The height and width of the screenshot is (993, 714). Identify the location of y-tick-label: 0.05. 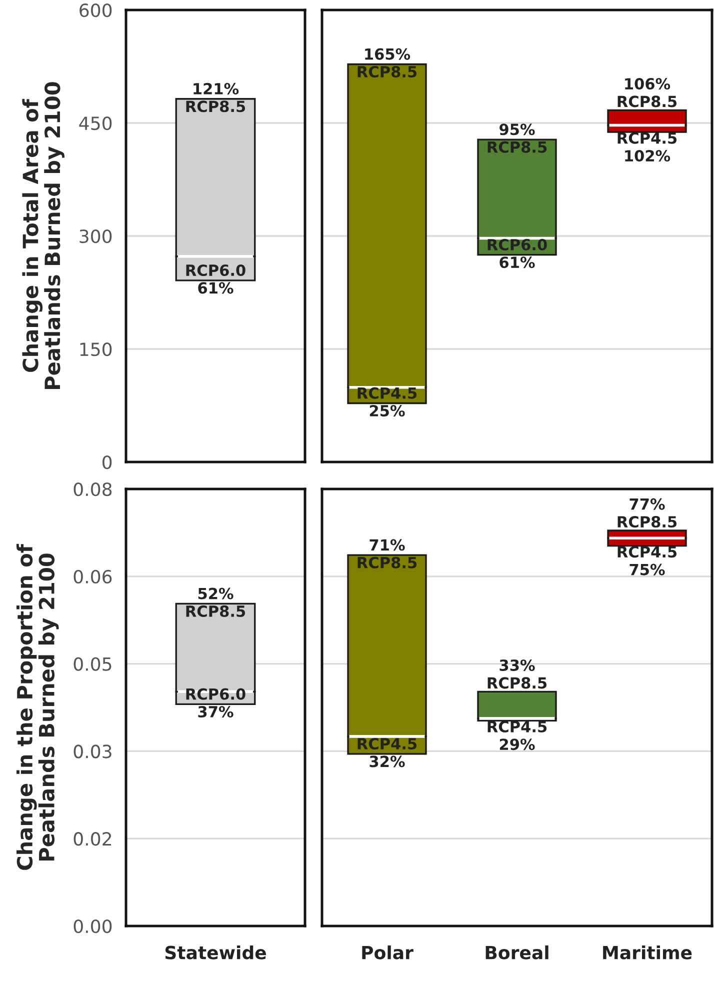
(93, 664).